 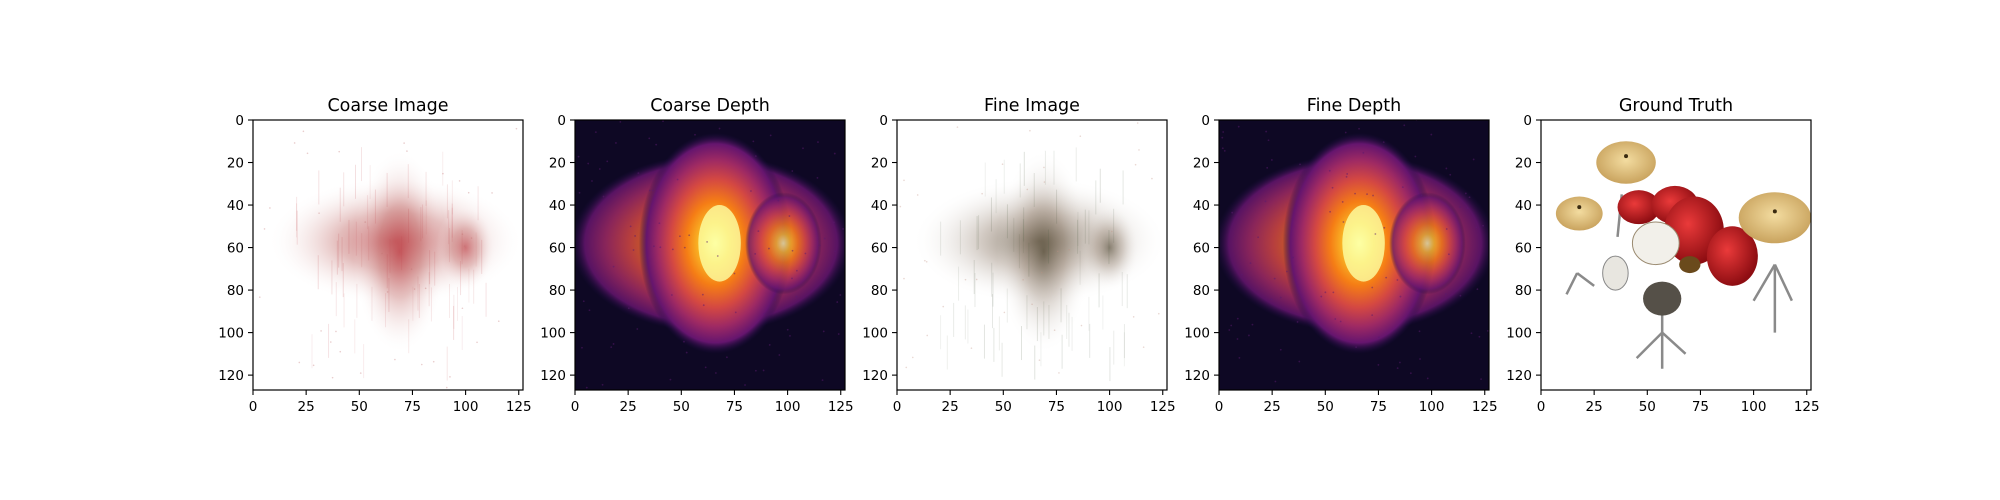 I want to click on plot-area, so click(x=710, y=255).